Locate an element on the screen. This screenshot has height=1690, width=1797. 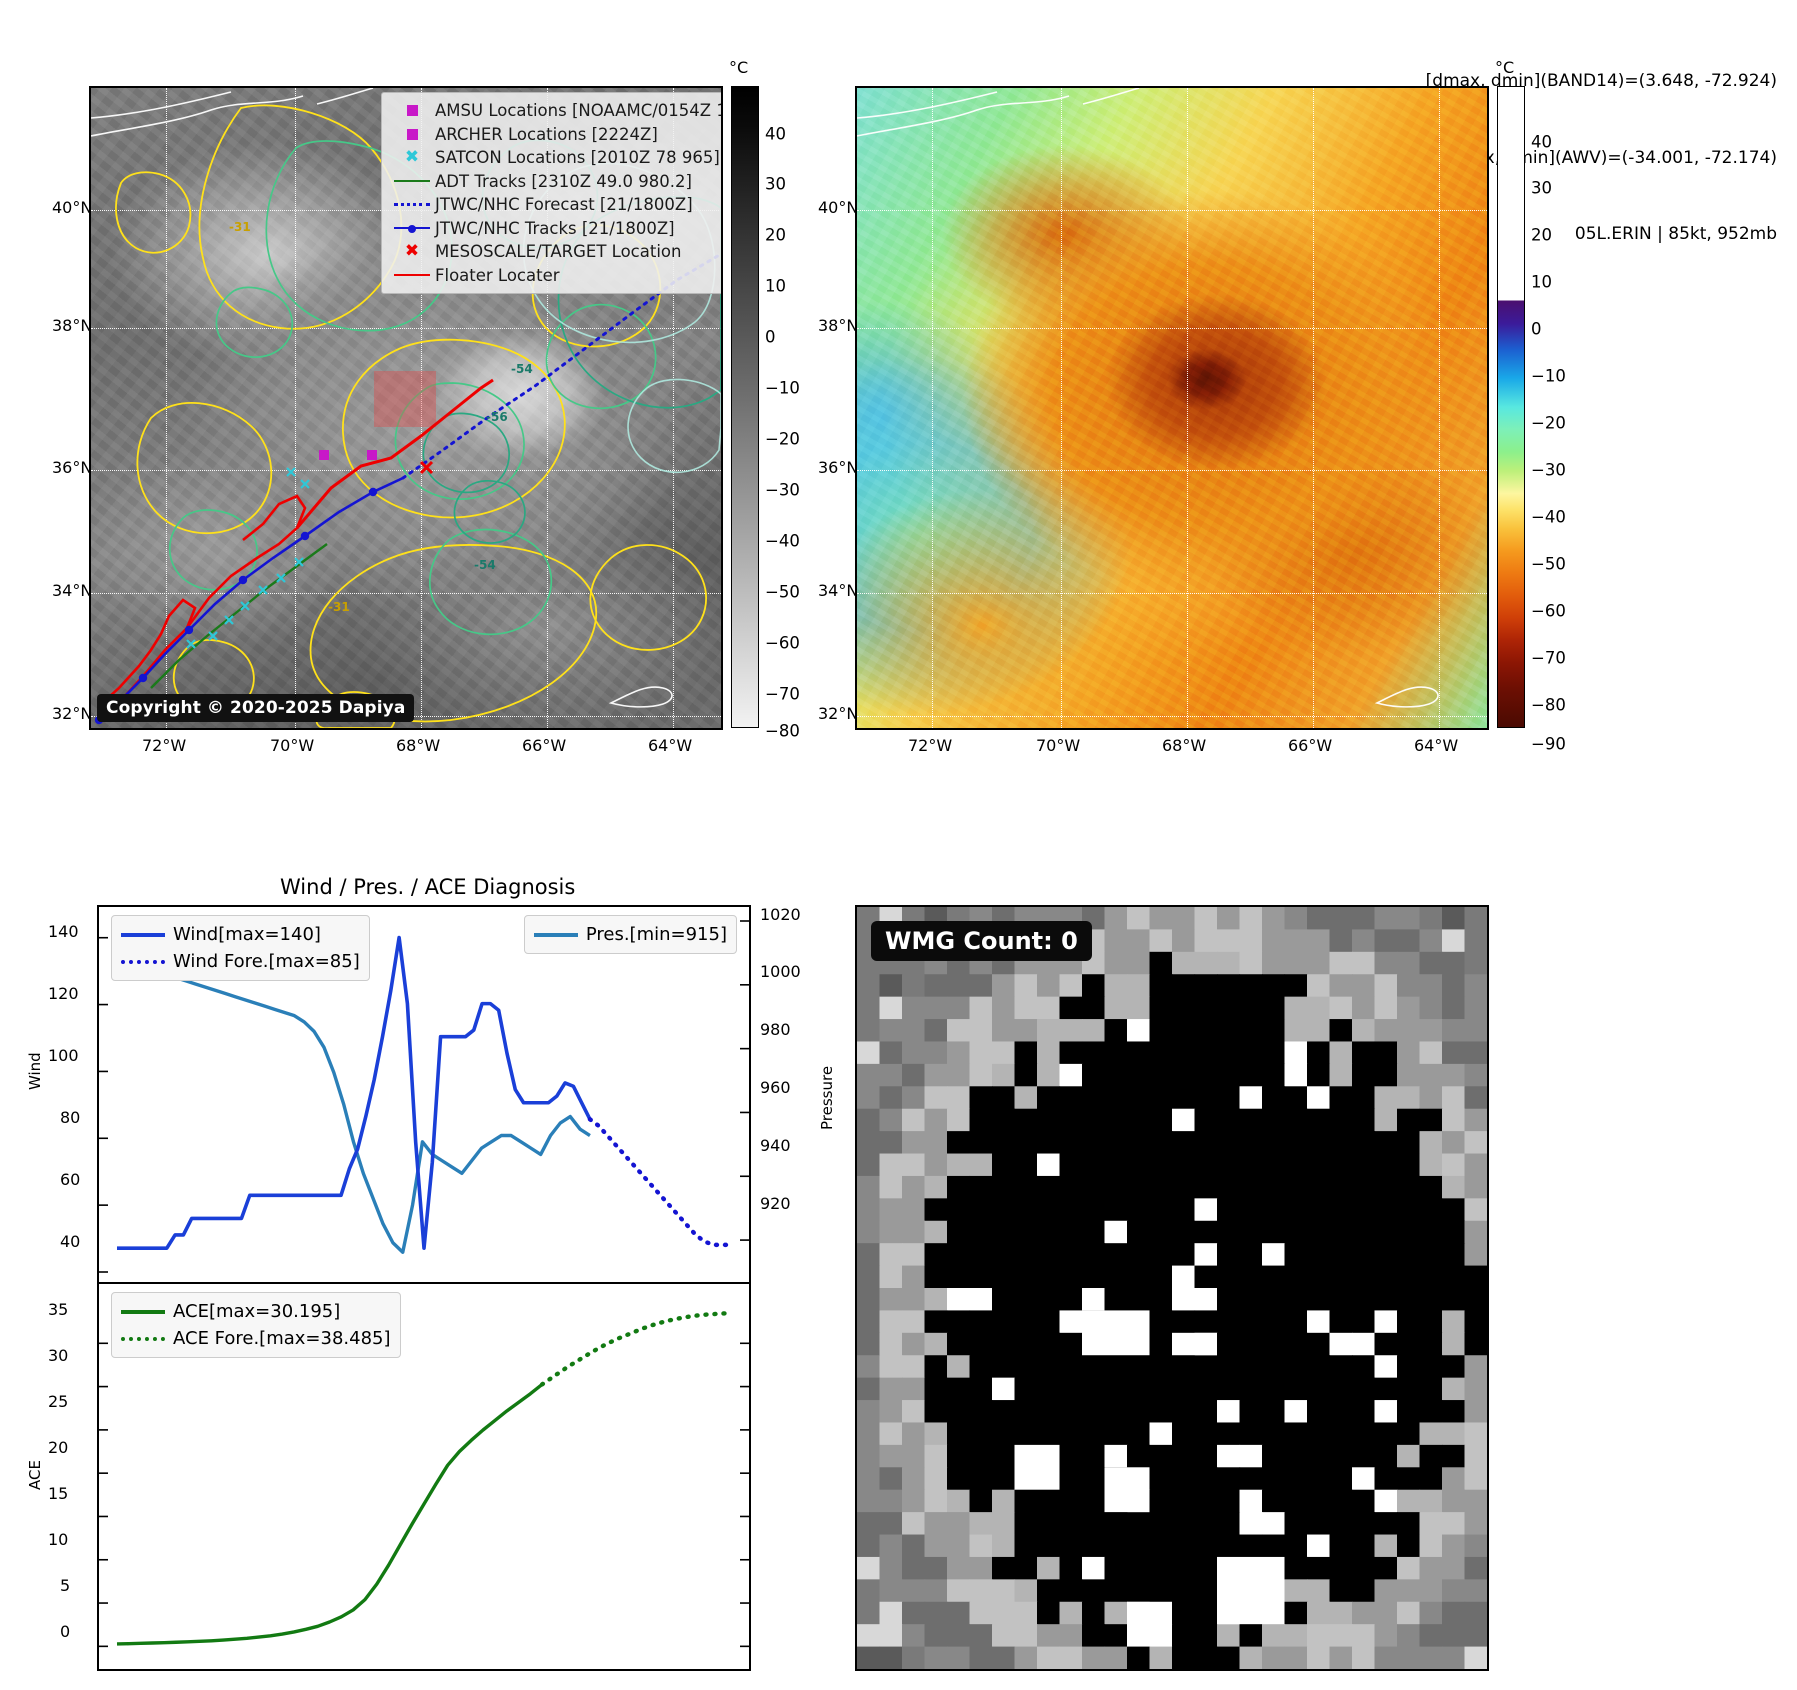
cb-left-tick-6: −20 is located at coordinates (782, 439).